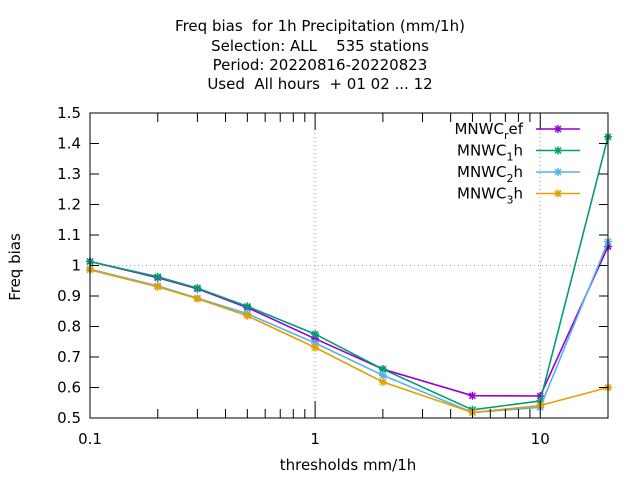 This screenshot has width=640, height=480. What do you see at coordinates (90, 439) in the screenshot?
I see `x-tick-label: 0.1` at bounding box center [90, 439].